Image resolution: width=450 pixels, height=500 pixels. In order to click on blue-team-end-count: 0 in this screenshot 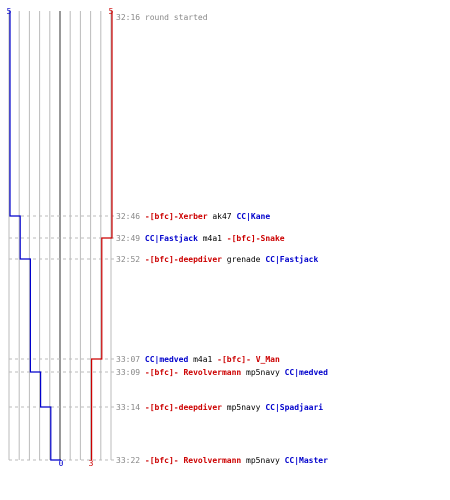, I will do `click(61, 463)`.